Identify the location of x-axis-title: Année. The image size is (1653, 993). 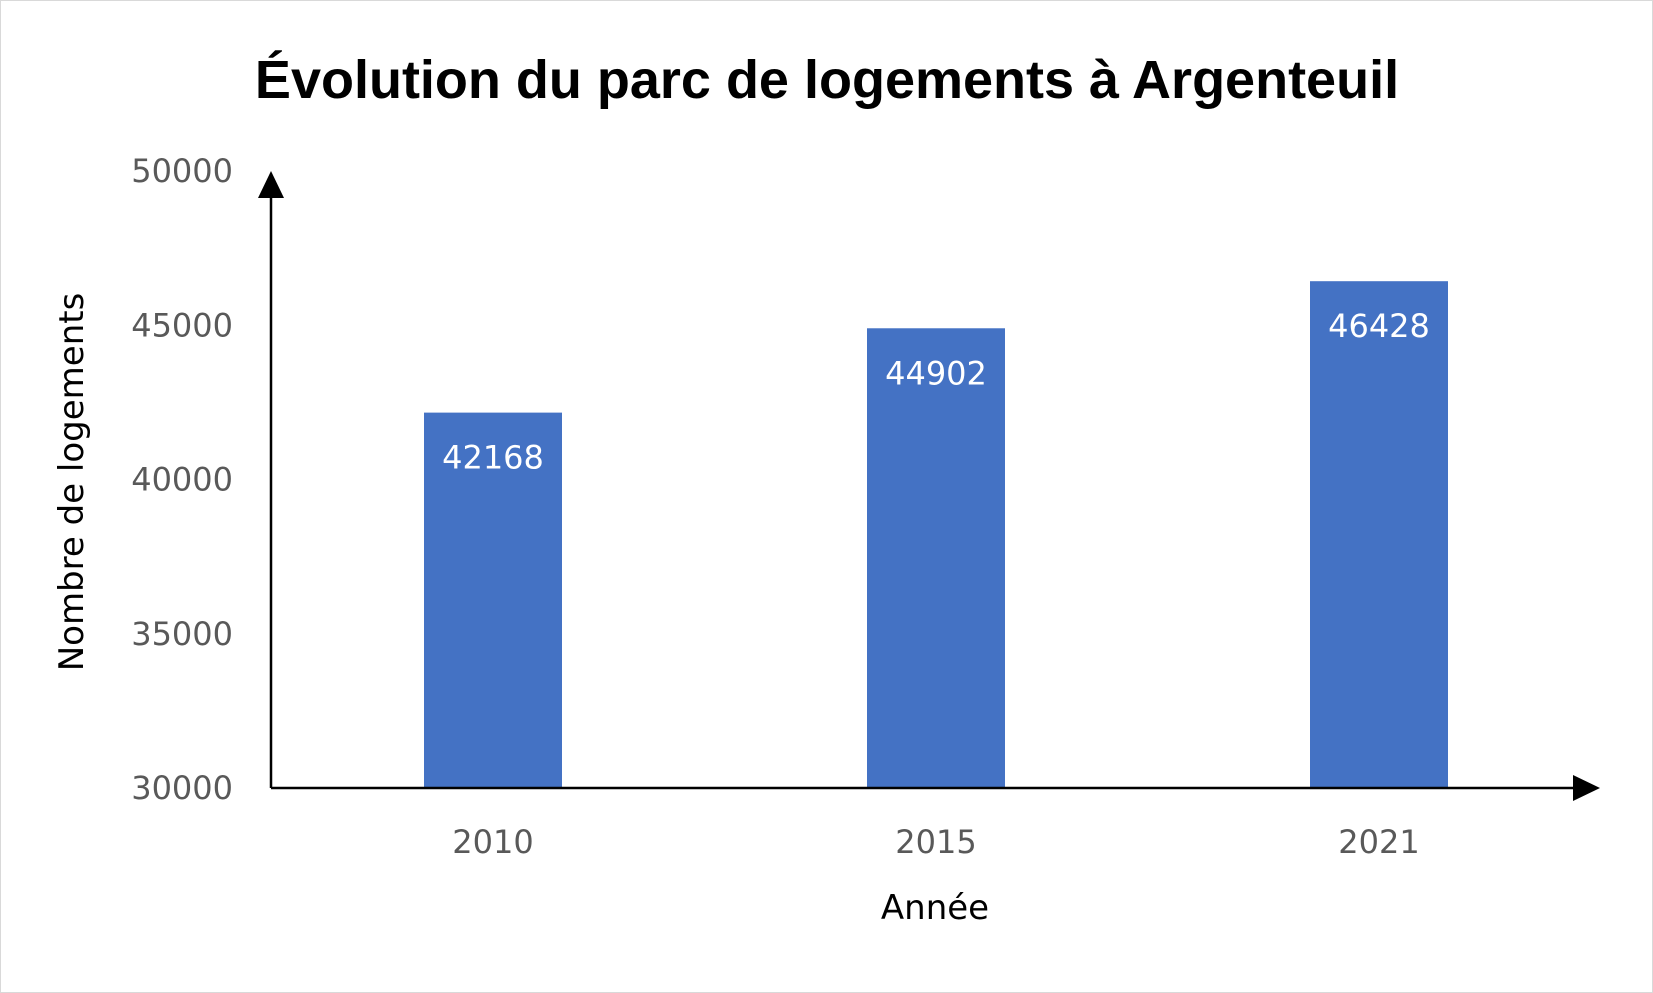
(935, 908).